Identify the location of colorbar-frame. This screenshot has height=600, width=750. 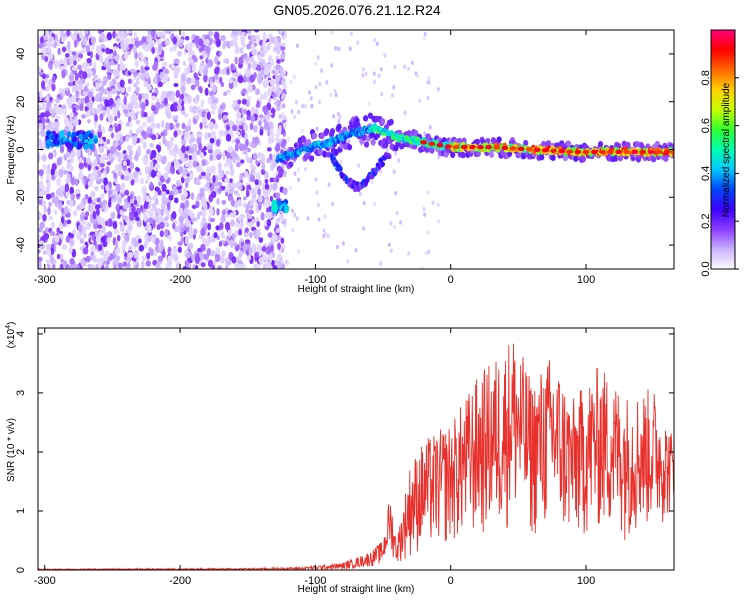
(723, 149).